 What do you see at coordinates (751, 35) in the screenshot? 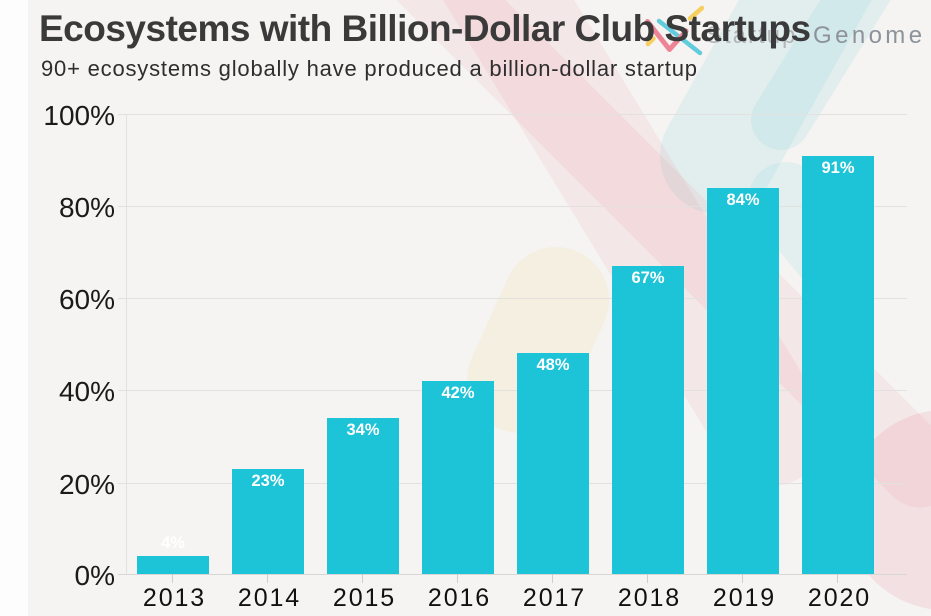
I see `svg-text: Startup` at bounding box center [751, 35].